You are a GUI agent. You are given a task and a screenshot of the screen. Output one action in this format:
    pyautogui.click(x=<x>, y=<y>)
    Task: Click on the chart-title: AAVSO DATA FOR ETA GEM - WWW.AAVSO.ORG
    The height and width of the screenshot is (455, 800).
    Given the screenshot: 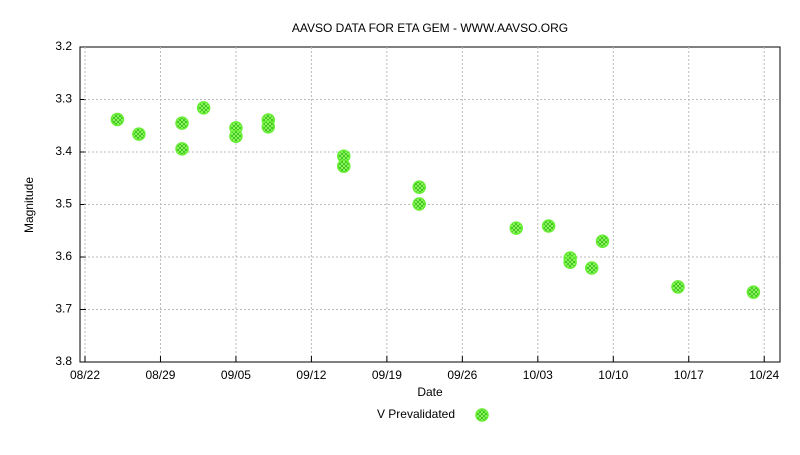 What is the action you would take?
    pyautogui.click(x=430, y=28)
    